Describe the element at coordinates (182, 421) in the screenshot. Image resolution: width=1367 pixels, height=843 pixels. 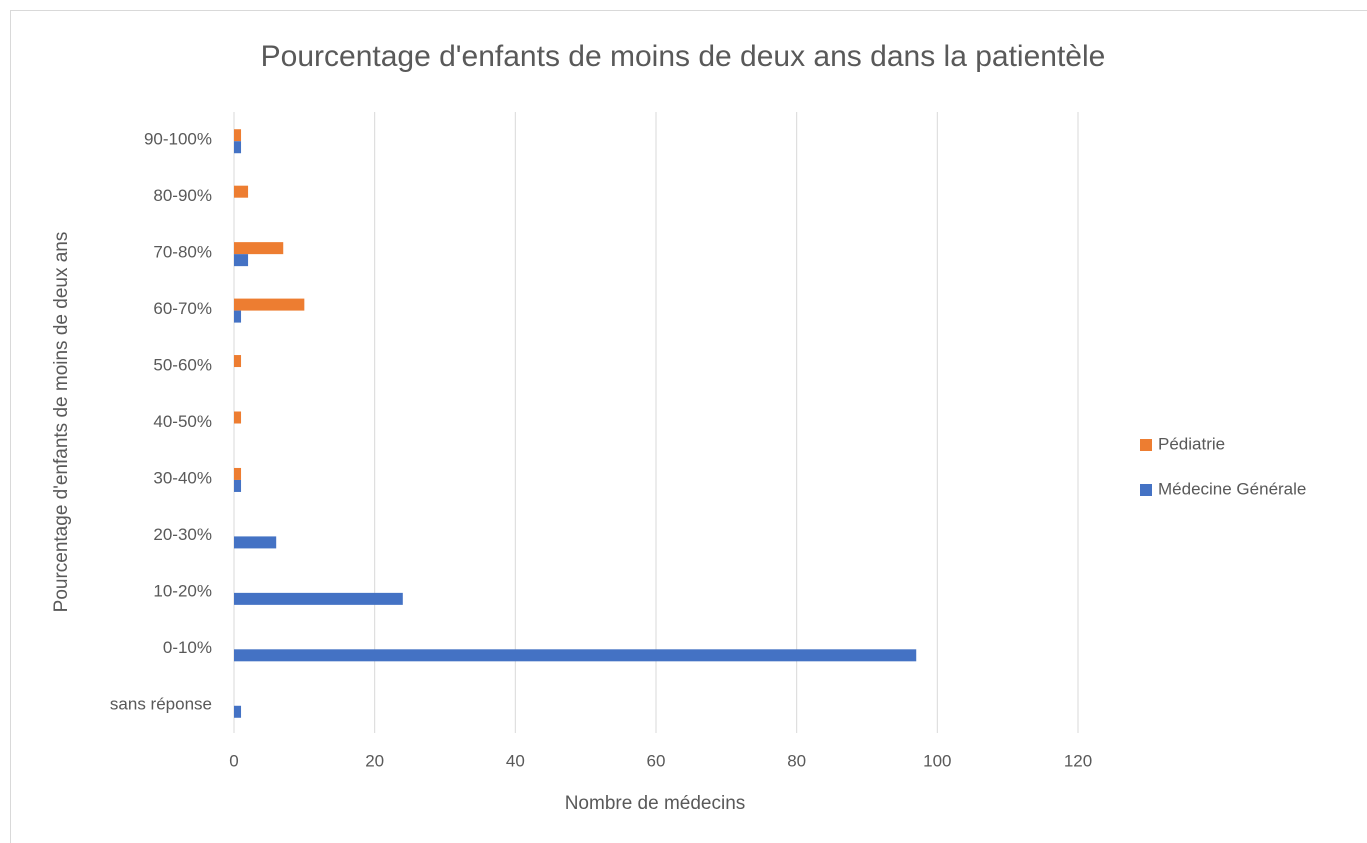
I see `y-tick-label: 40-50%` at that location.